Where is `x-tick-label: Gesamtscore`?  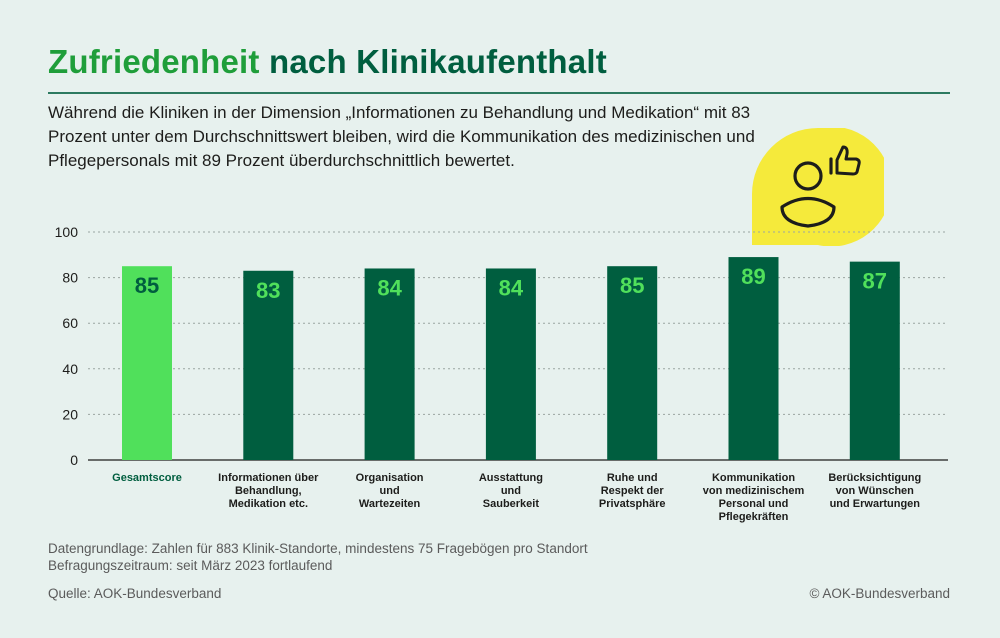 x-tick-label: Gesamtscore is located at coordinates (147, 478).